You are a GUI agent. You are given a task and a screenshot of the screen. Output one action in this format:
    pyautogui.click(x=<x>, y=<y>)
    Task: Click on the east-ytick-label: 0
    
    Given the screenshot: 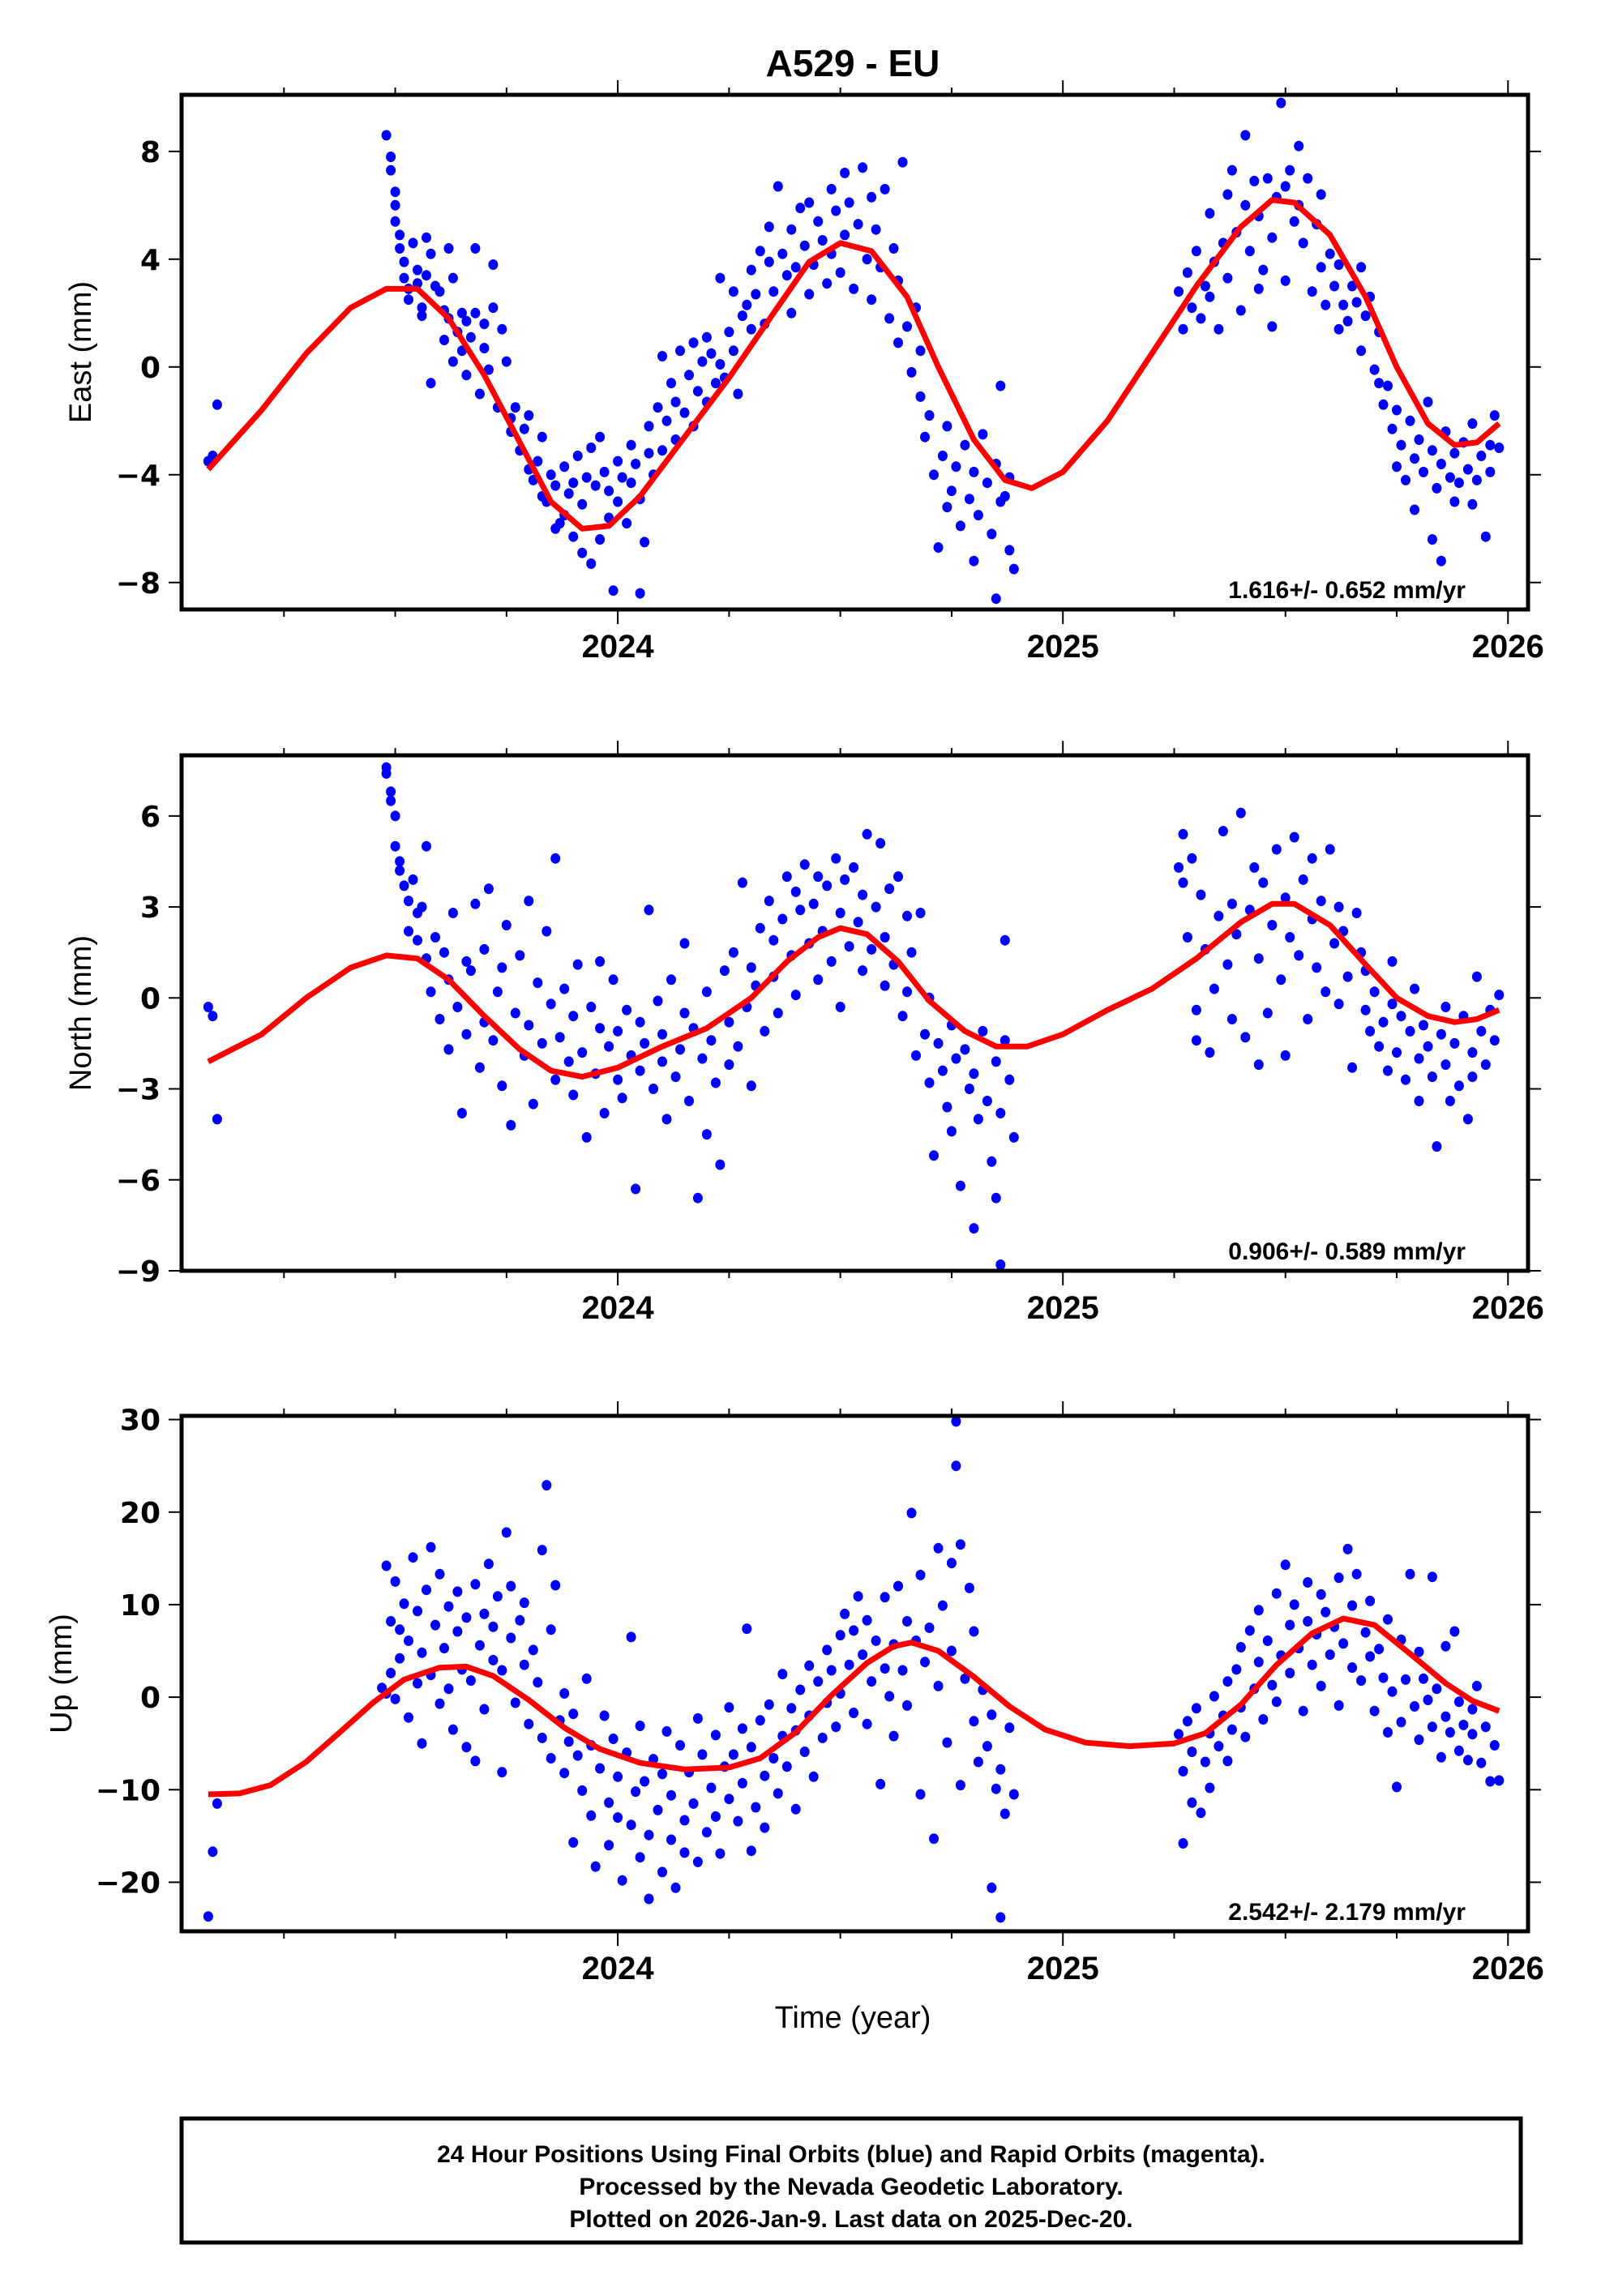 What is the action you would take?
    pyautogui.click(x=150, y=368)
    